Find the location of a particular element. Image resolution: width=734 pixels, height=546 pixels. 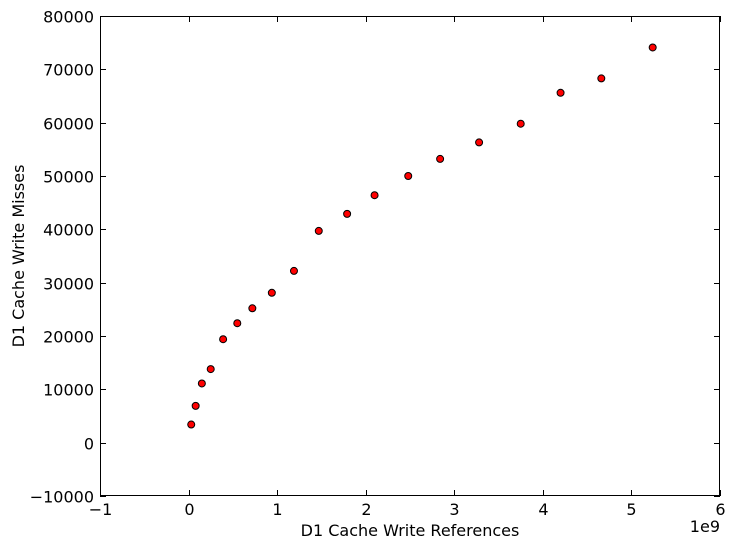

y-tick-label: 30000 is located at coordinates (68, 284).